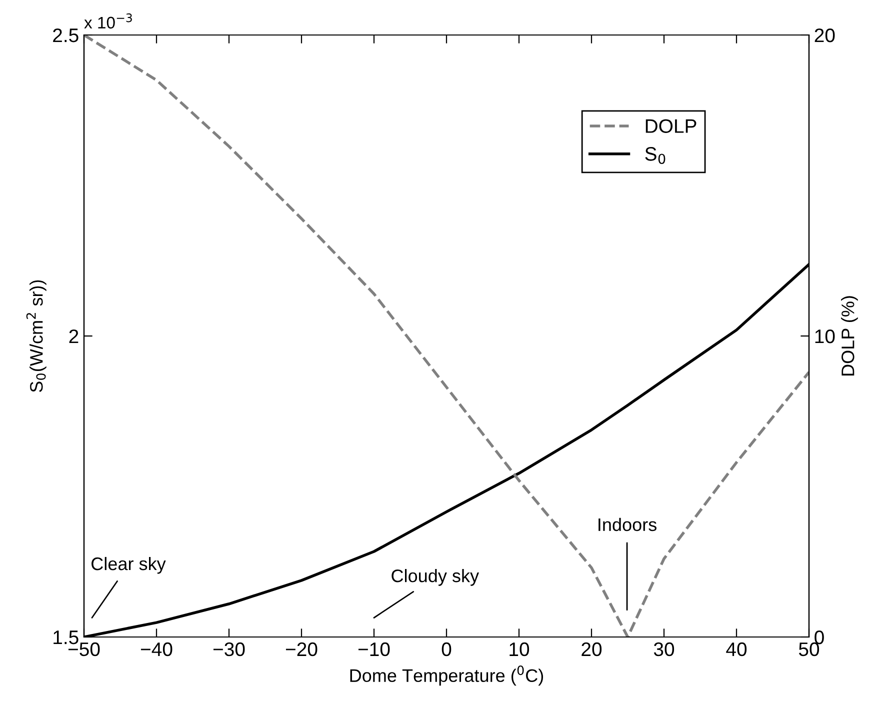 This screenshot has height=701, width=878. I want to click on text: x 10$^{−3}$, so click(108, 21).